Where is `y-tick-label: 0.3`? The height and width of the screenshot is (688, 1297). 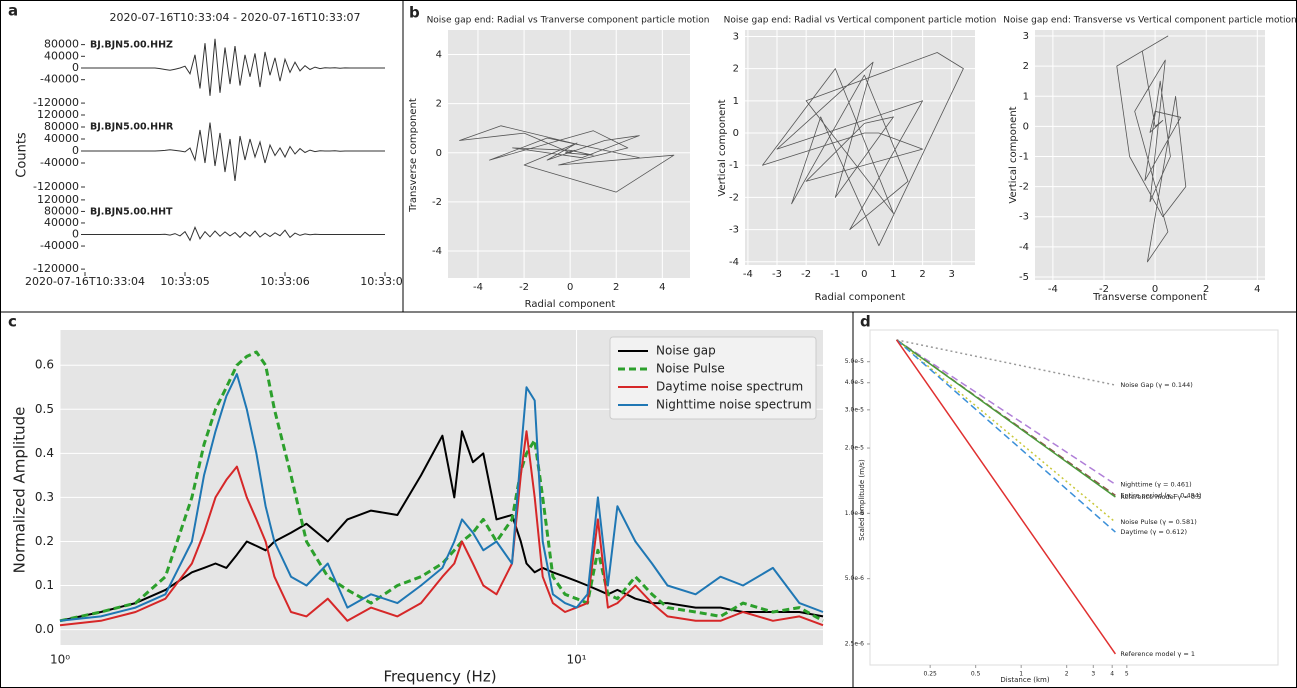
y-tick-label: 0.3 is located at coordinates (44, 497).